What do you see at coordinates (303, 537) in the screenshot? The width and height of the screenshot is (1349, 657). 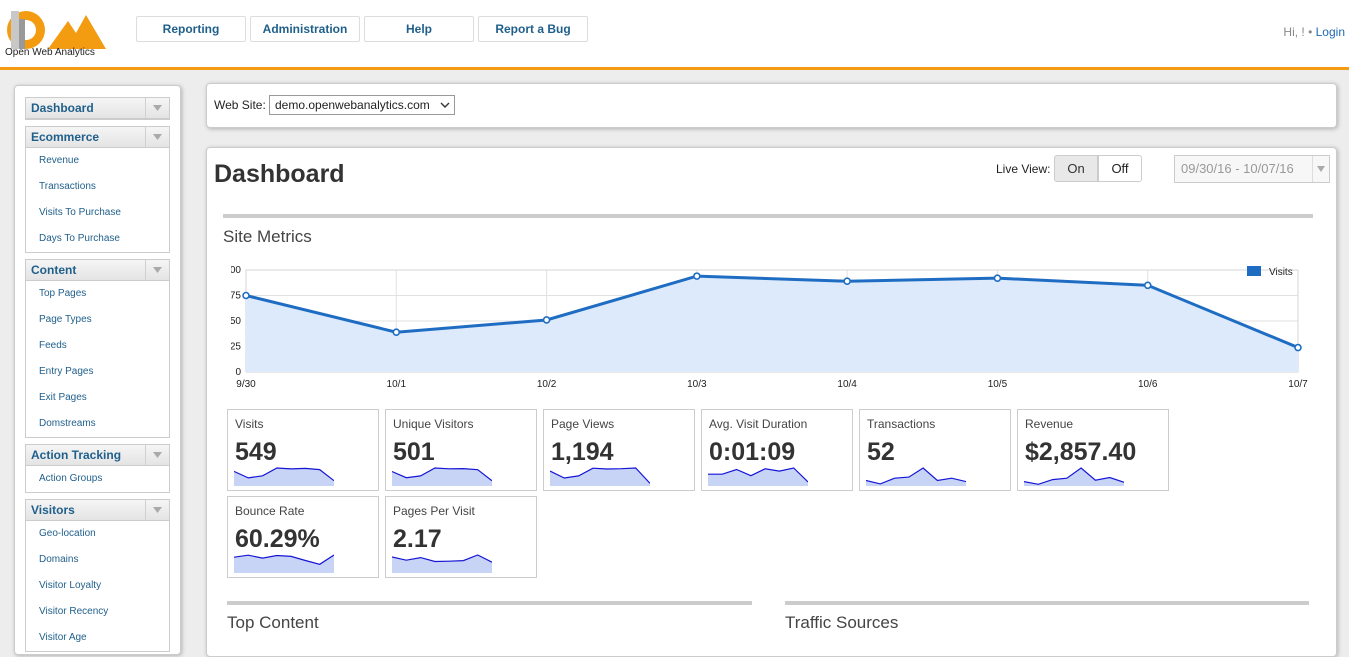 I see `metric-card-bounce-rate: Bounce Rate 60.29%` at bounding box center [303, 537].